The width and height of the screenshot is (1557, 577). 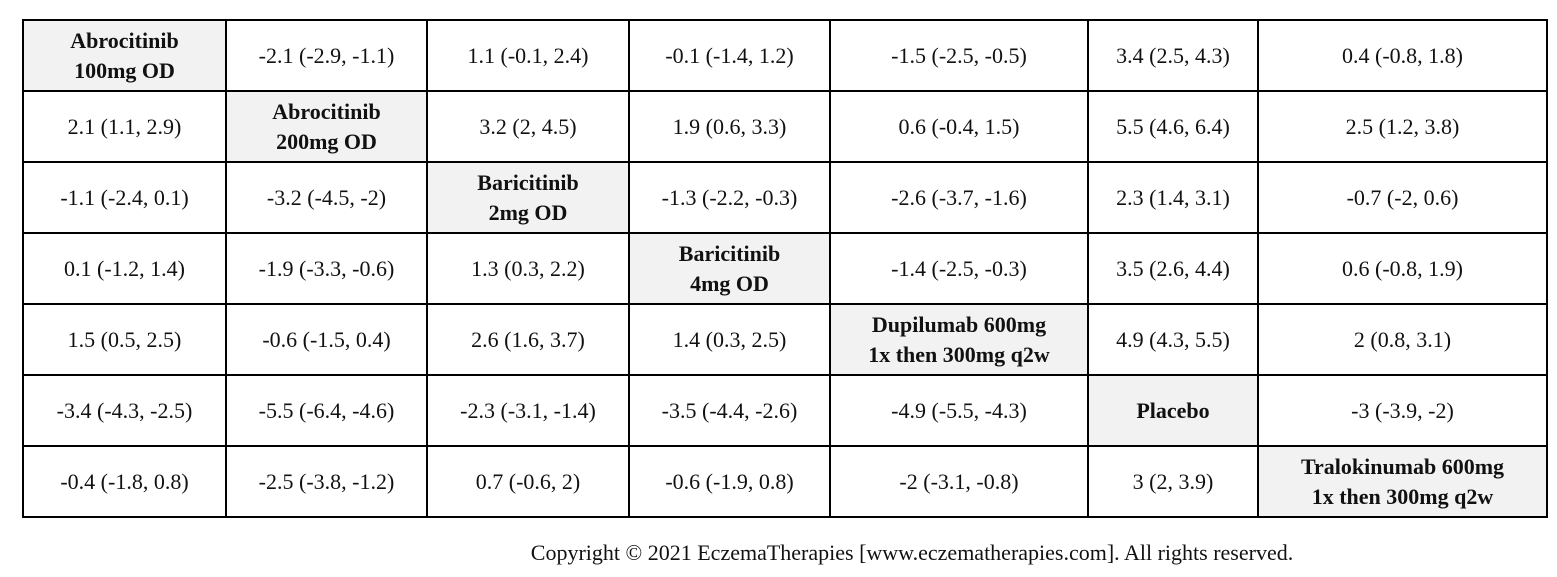 What do you see at coordinates (1402, 197) in the screenshot?
I see `comparison-cell: -0.7 (-2, 0.6)` at bounding box center [1402, 197].